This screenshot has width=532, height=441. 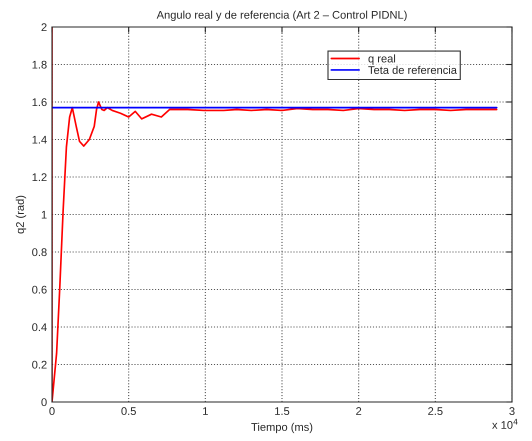 What do you see at coordinates (39, 140) in the screenshot?
I see `y-tick-label: 1.4` at bounding box center [39, 140].